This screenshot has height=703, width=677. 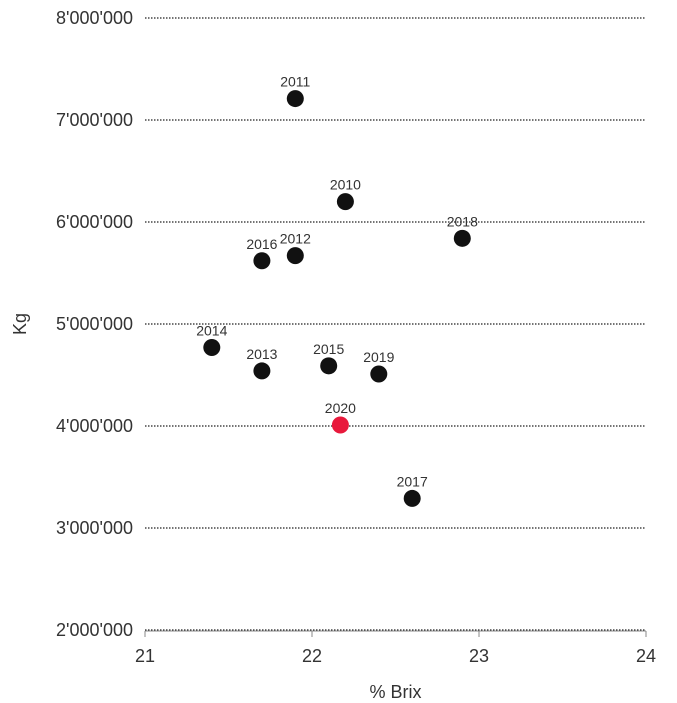 What do you see at coordinates (94, 630) in the screenshot?
I see `y-tick-label: 2'000'000` at bounding box center [94, 630].